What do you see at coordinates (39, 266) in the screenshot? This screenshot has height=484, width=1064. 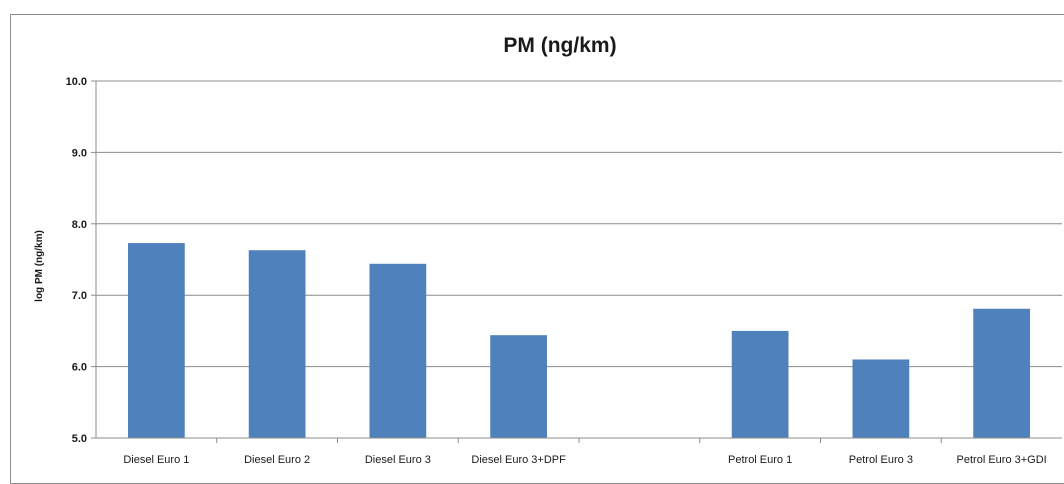 I see `y-axis-label: log PM (ng/km)` at bounding box center [39, 266].